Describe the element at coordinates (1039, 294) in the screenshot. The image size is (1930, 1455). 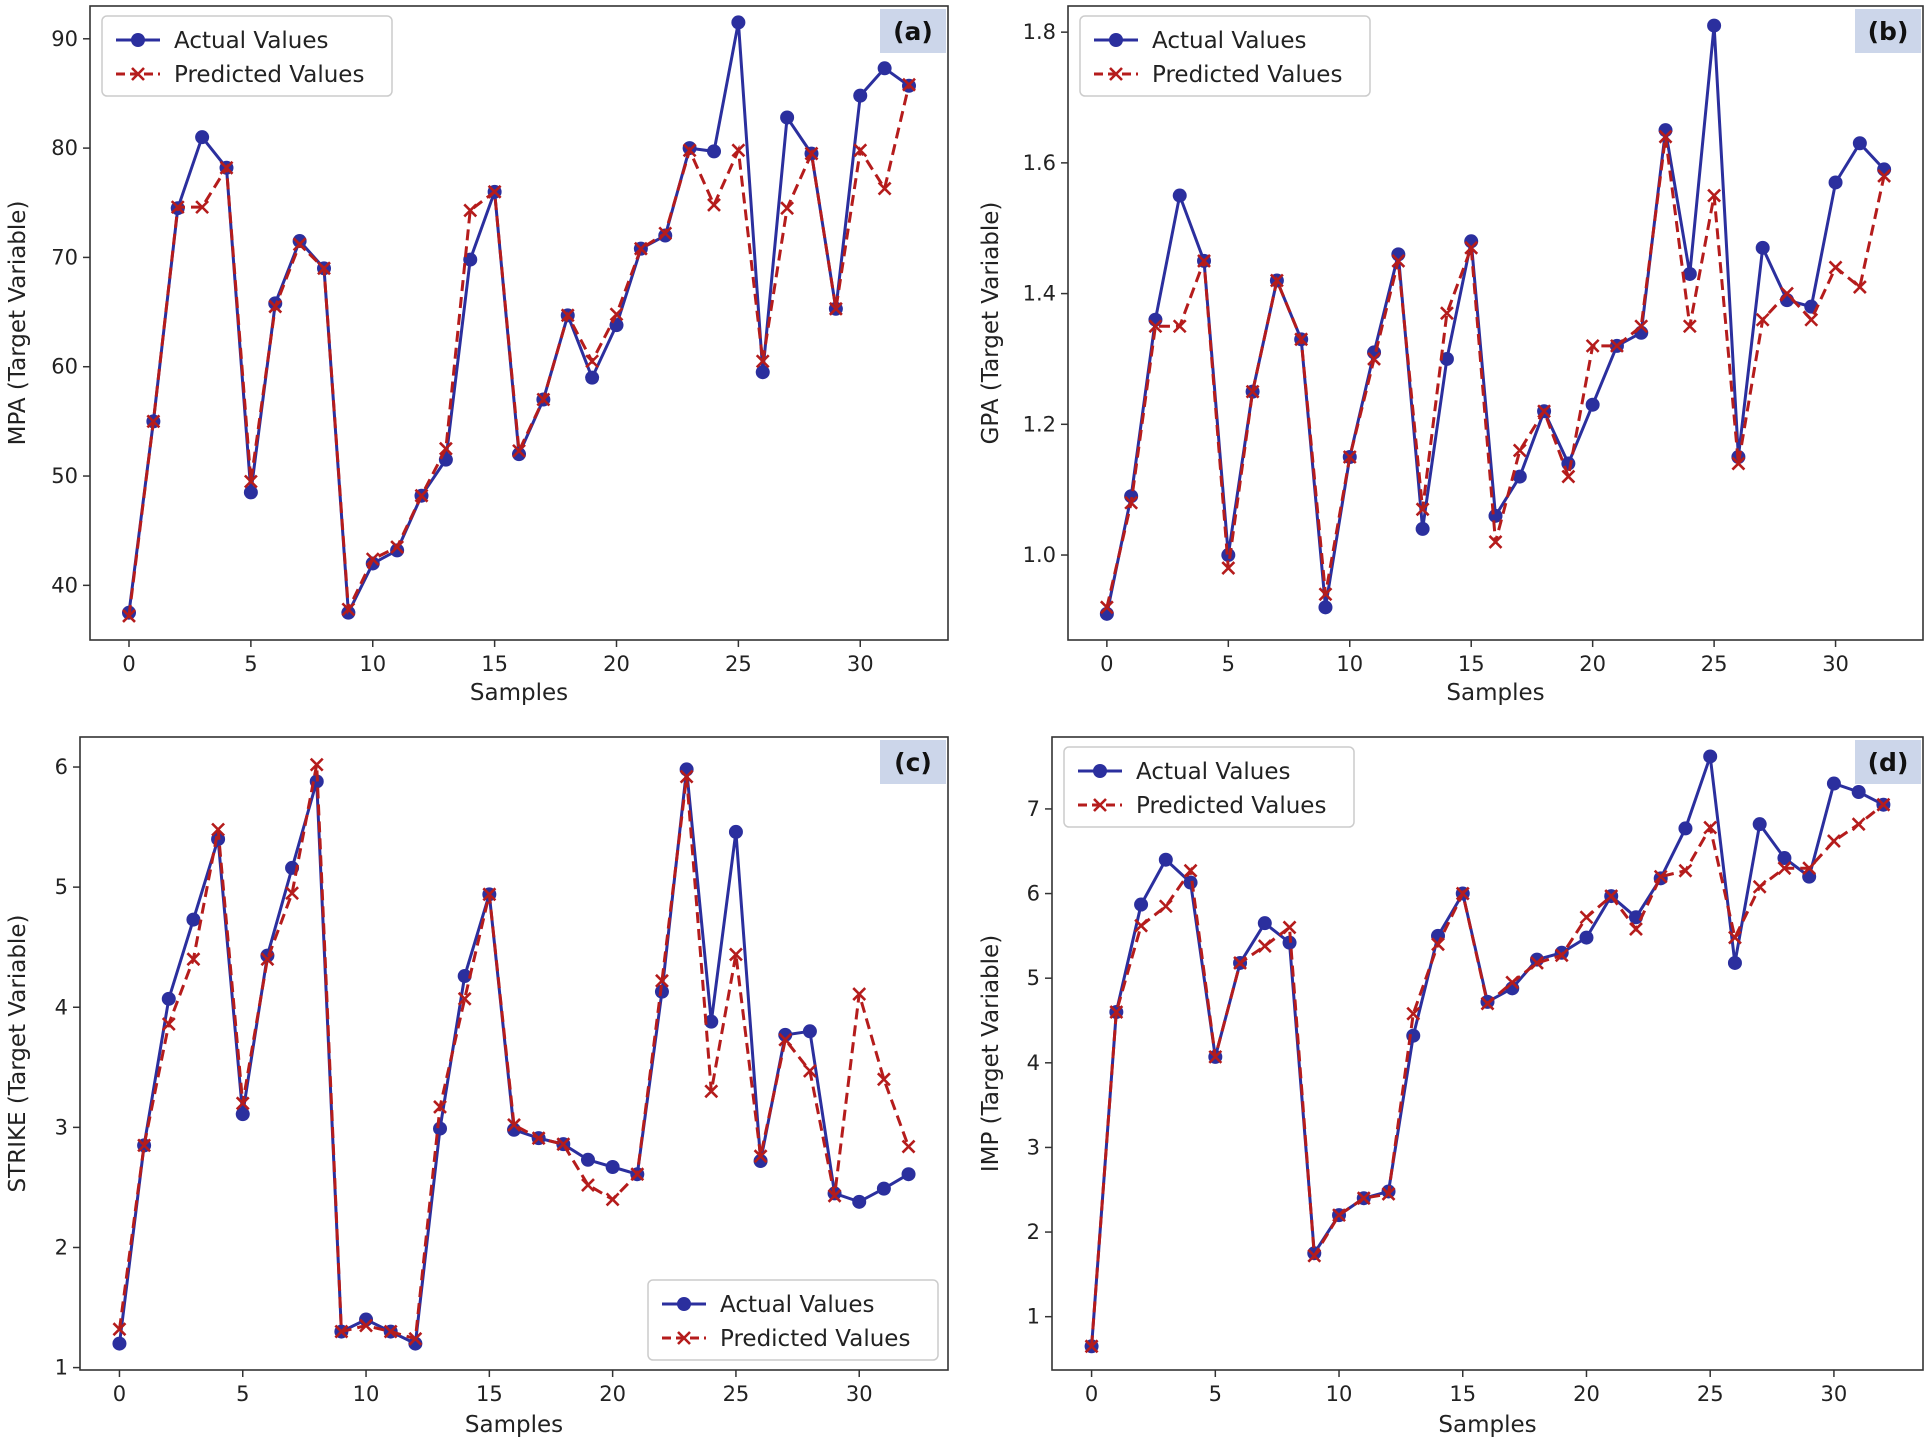
I see `y-tick-label: 1.4` at that location.